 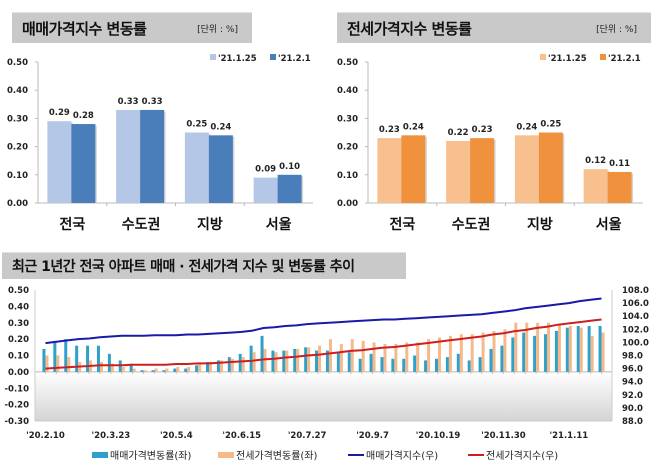 What do you see at coordinates (471, 225) in the screenshot?
I see `jeonse-category-label: 수도권` at bounding box center [471, 225].